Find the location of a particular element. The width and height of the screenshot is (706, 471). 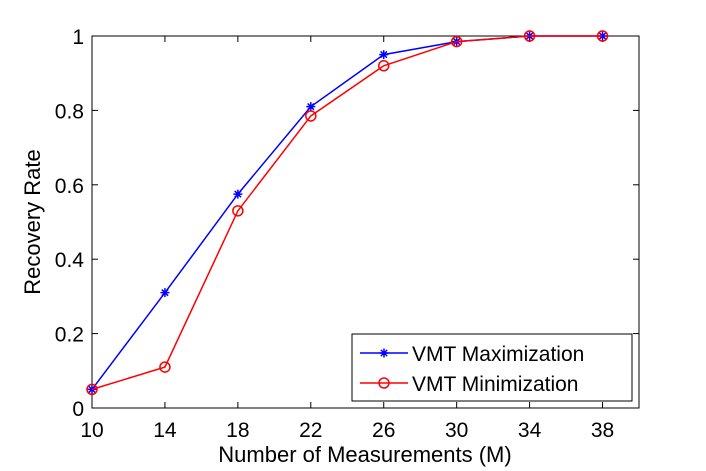

x-tick-label: 22 is located at coordinates (310, 430).